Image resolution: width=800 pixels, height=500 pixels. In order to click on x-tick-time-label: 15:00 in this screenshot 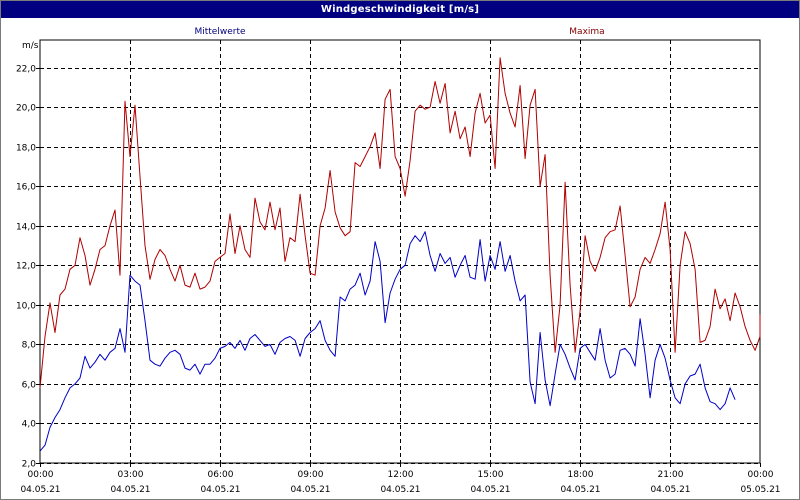, I will do `click(491, 475)`.